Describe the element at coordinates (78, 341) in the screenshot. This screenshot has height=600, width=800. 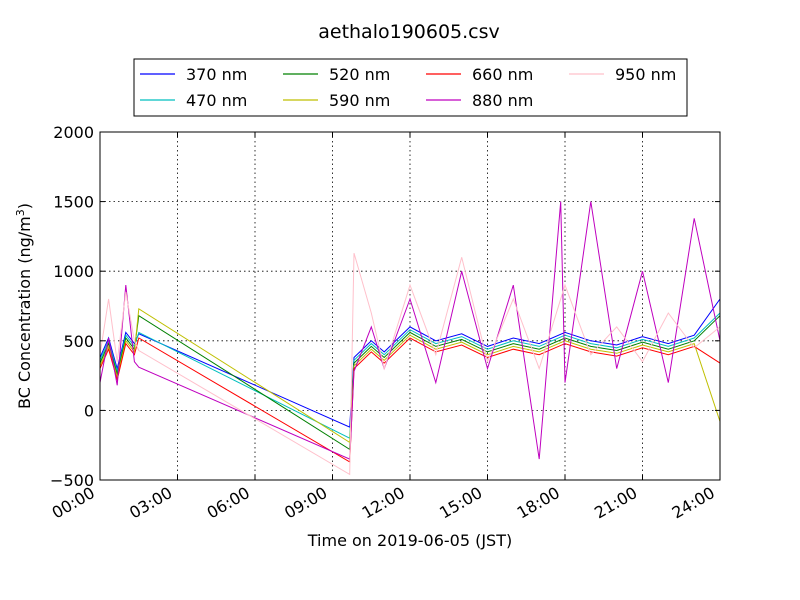
I see `y-tick-label: 500` at that location.